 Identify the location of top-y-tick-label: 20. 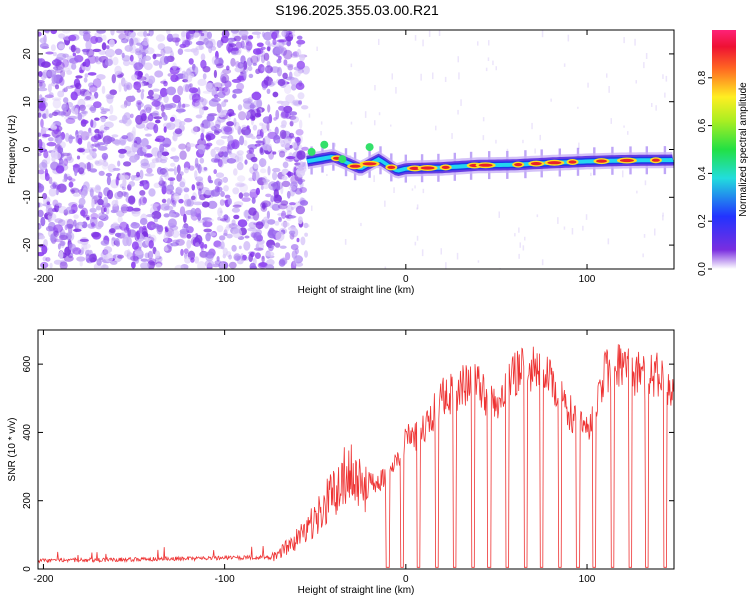
(27, 54).